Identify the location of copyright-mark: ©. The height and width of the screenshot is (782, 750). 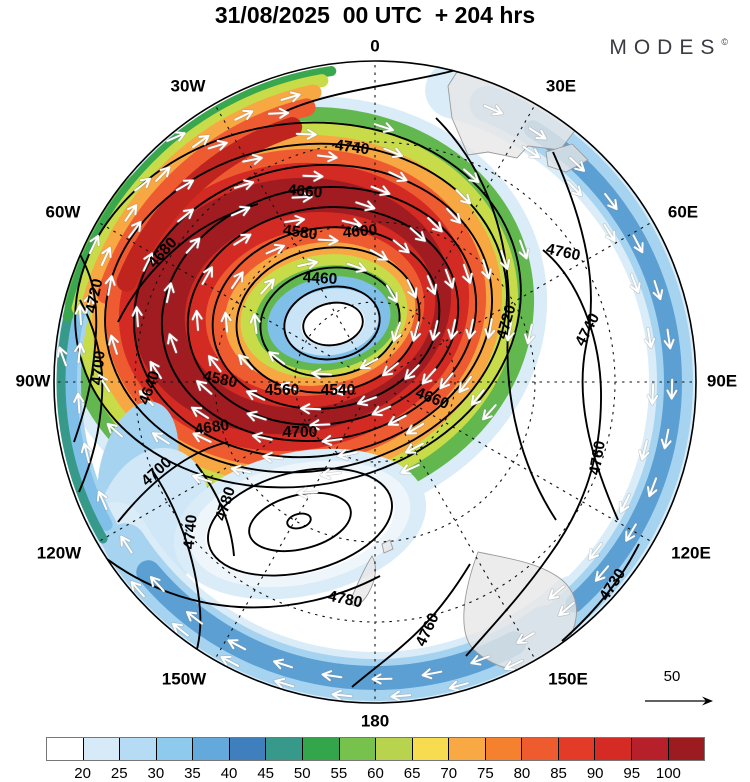
(724, 42).